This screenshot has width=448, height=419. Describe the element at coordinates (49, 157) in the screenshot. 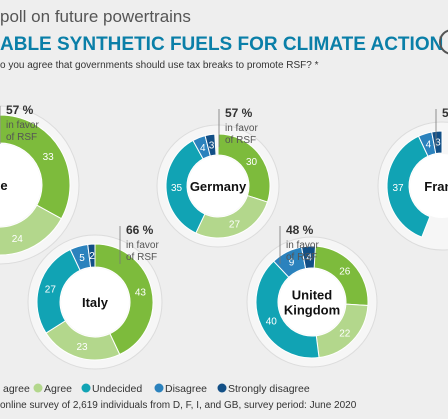

I see `segment-label: 33` at that location.